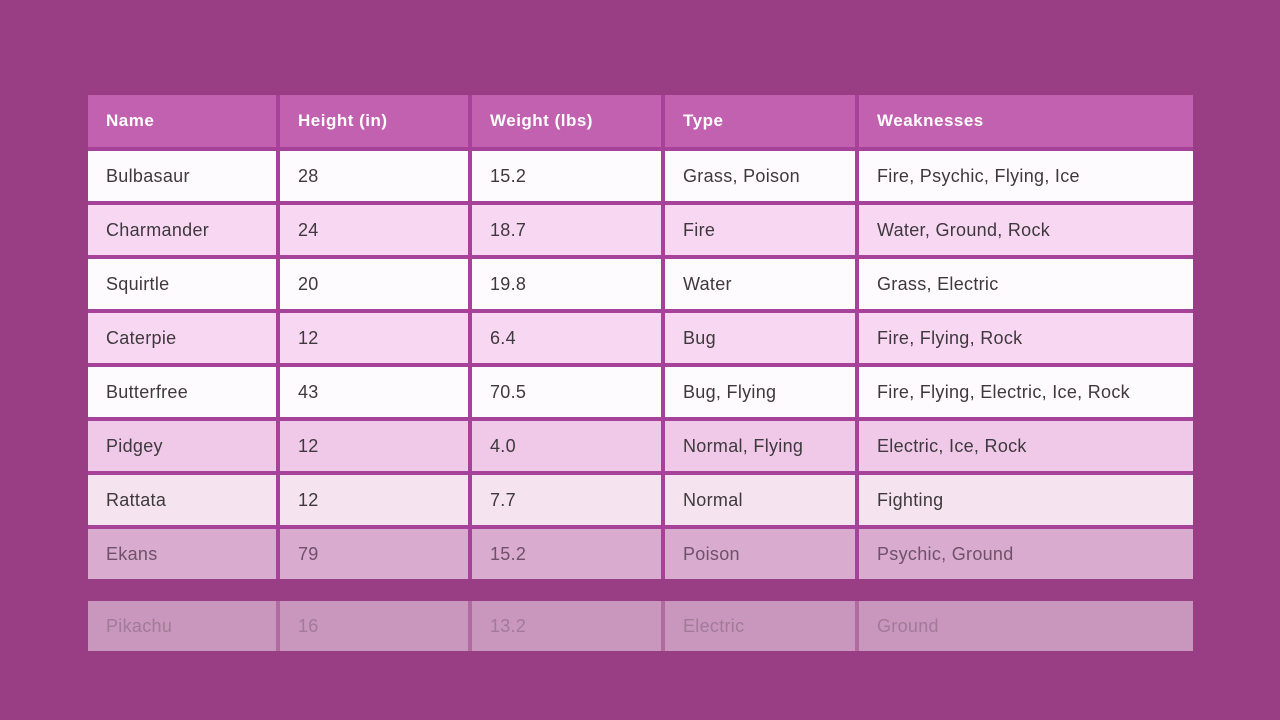 This screenshot has width=1280, height=720. I want to click on table-cell-row0-col0: Bulbasaur, so click(182, 176).